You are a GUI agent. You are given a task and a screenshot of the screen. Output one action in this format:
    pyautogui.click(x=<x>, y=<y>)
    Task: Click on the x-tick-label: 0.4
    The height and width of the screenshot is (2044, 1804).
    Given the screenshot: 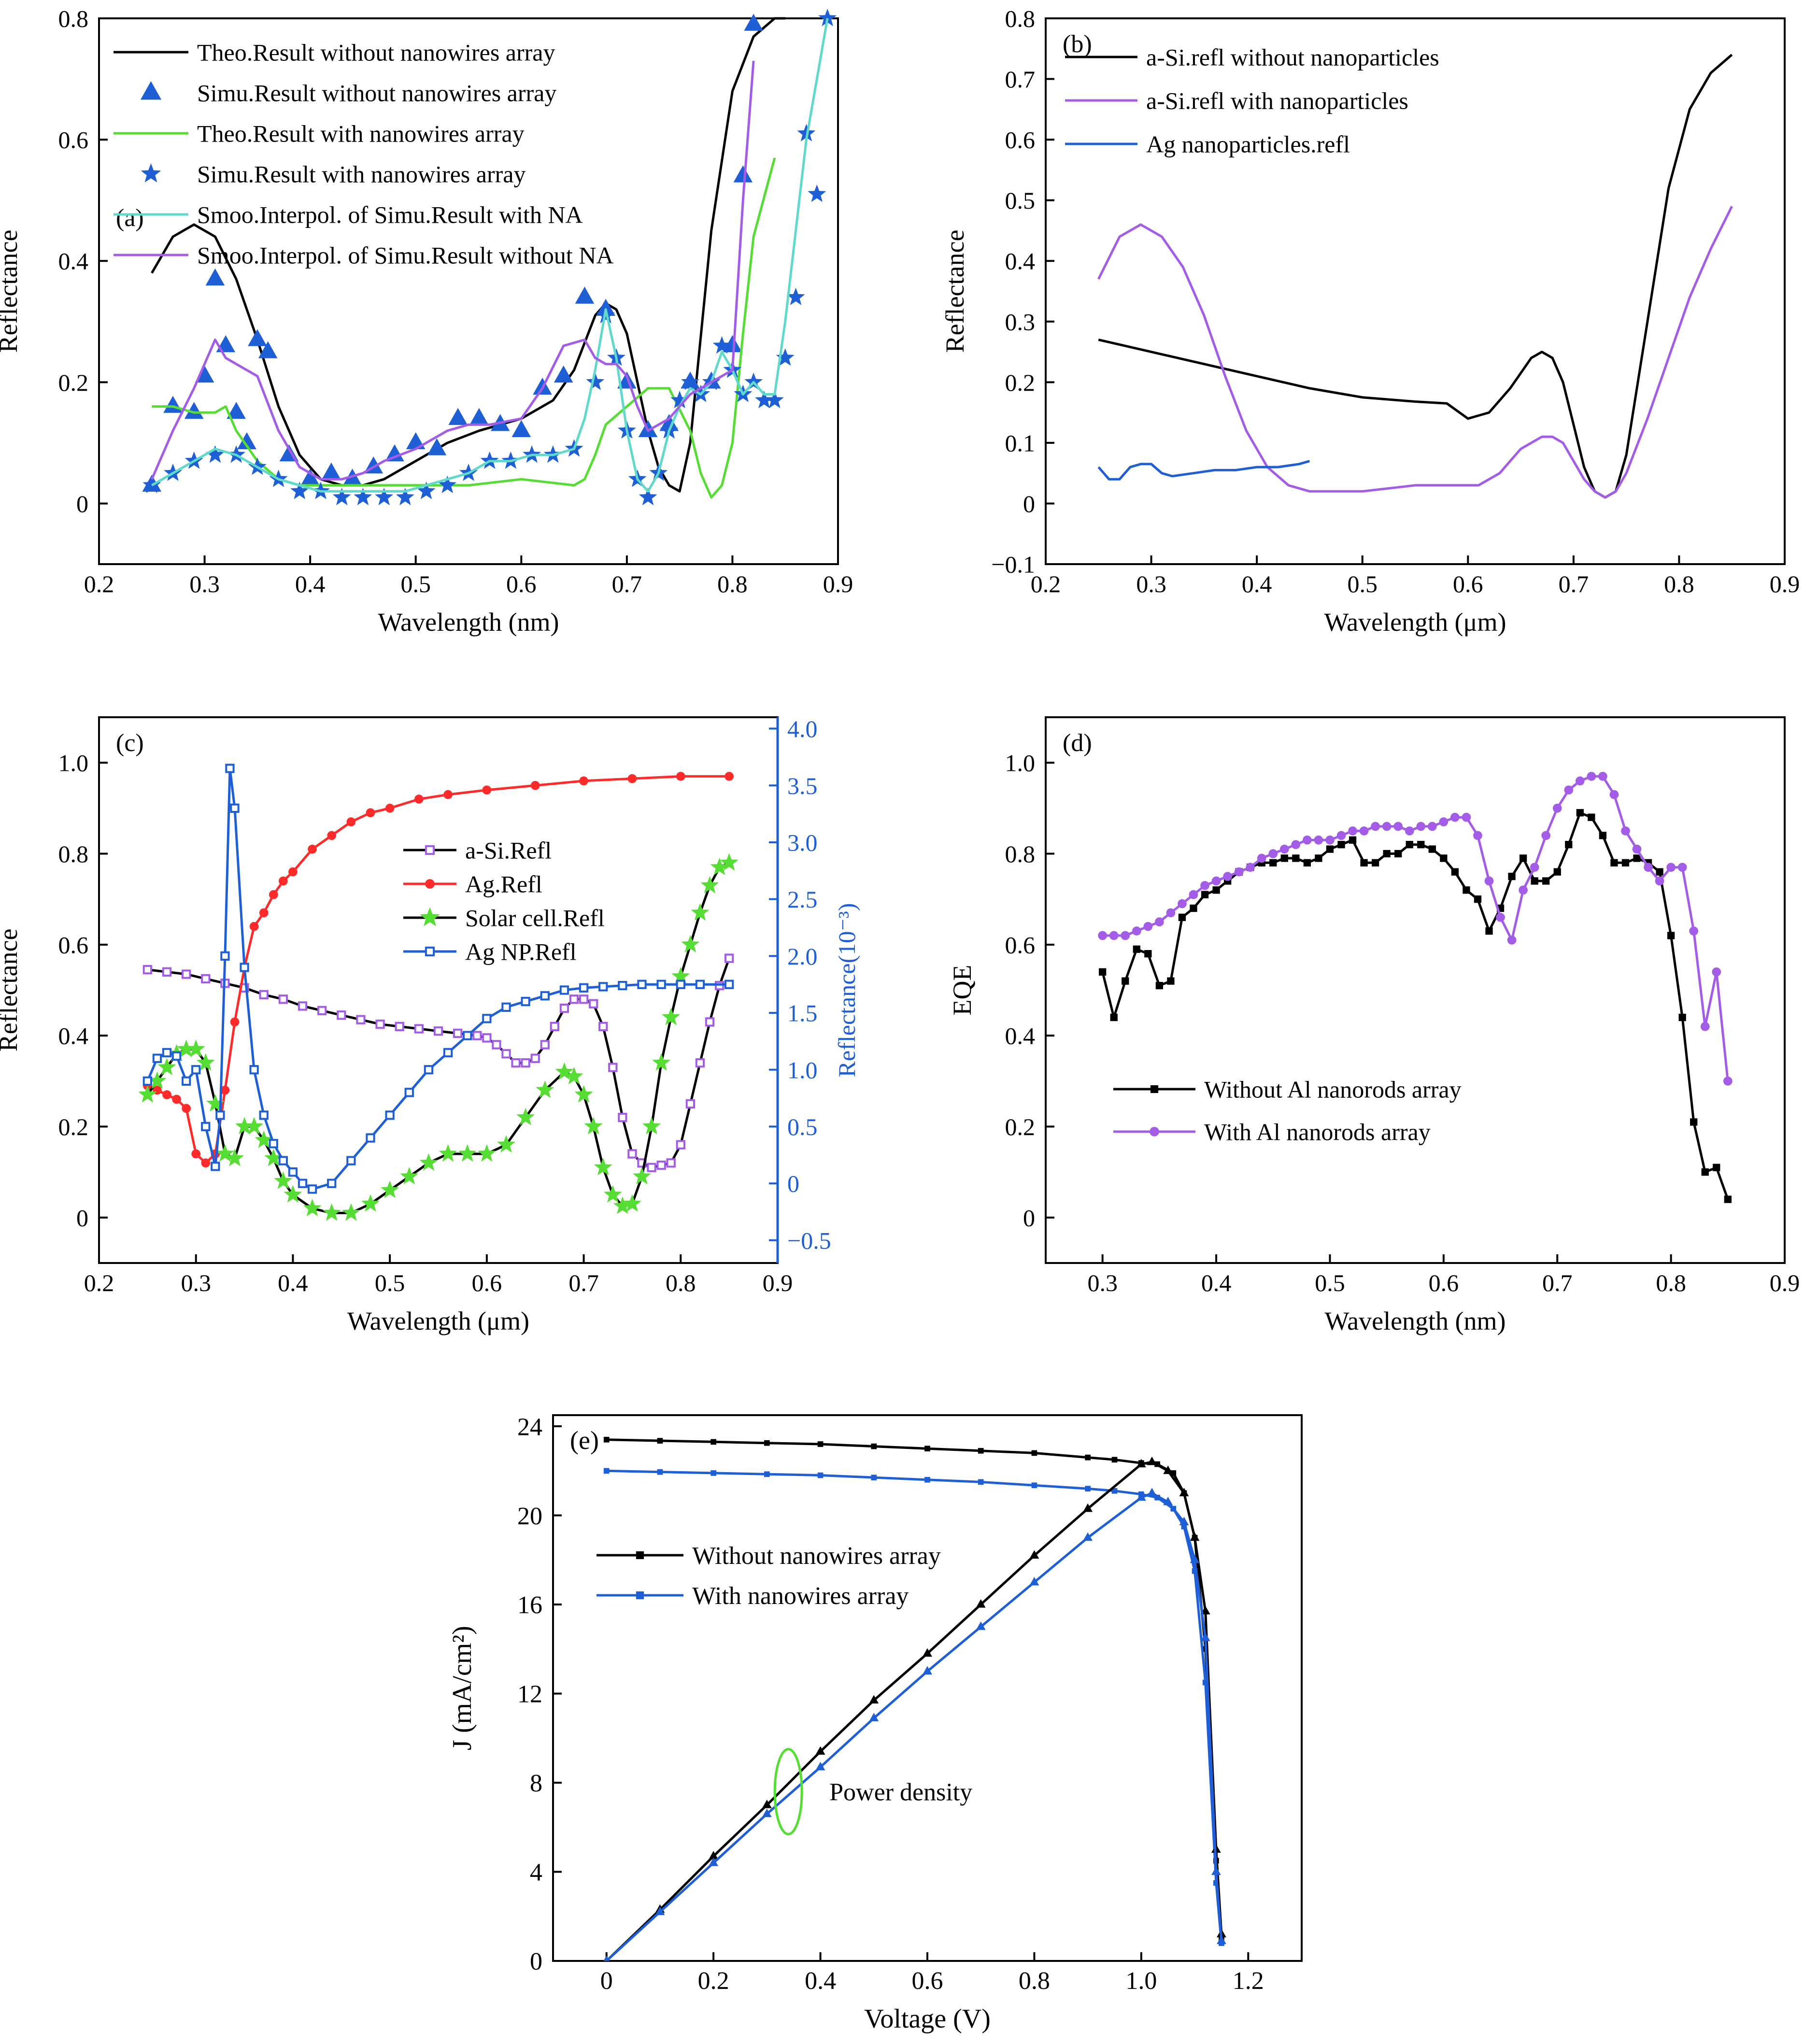 What is the action you would take?
    pyautogui.click(x=820, y=1981)
    